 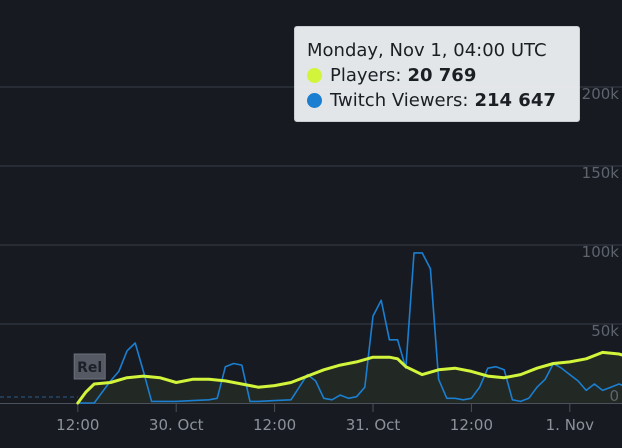 I want to click on x-tick-label: 31. Oct, so click(x=373, y=425).